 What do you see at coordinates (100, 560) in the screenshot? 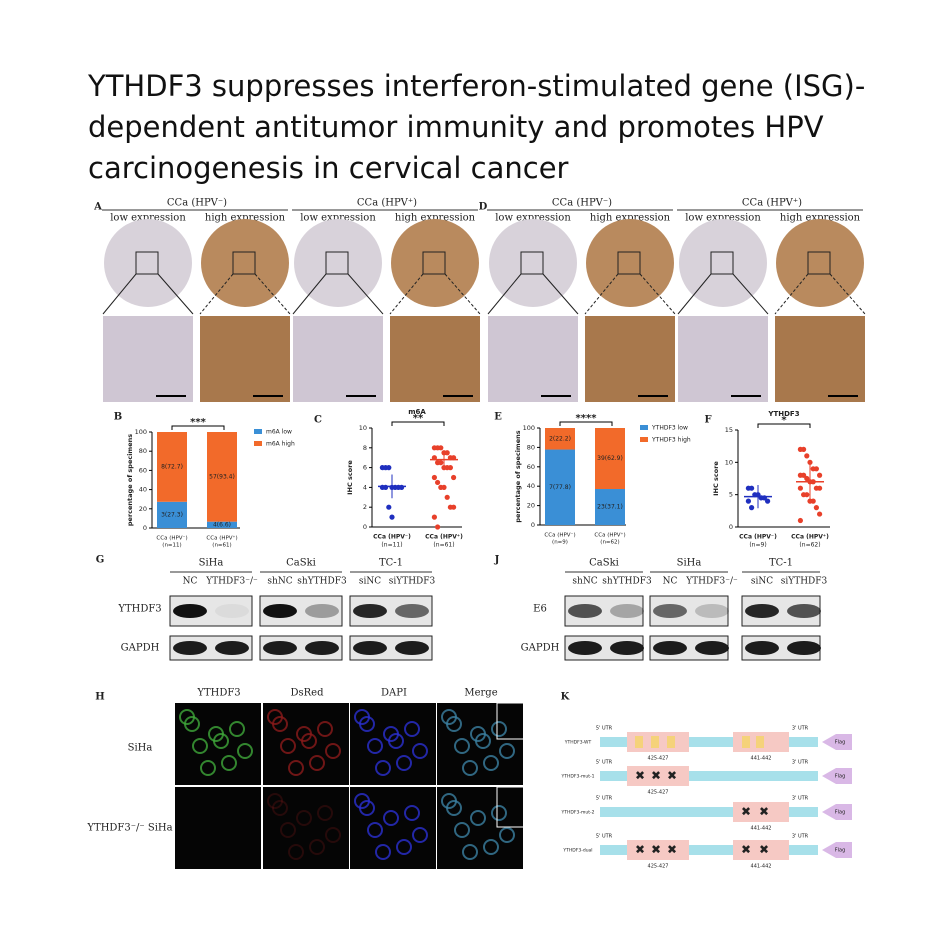
I see `panel-label: G` at bounding box center [100, 560].